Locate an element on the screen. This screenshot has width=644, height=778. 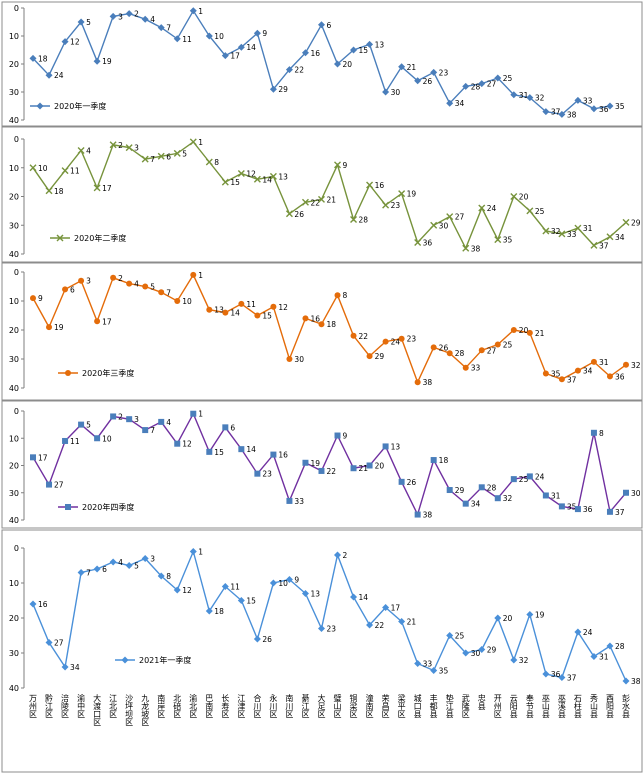
data-label: 18 is located at coordinates (59, 191).